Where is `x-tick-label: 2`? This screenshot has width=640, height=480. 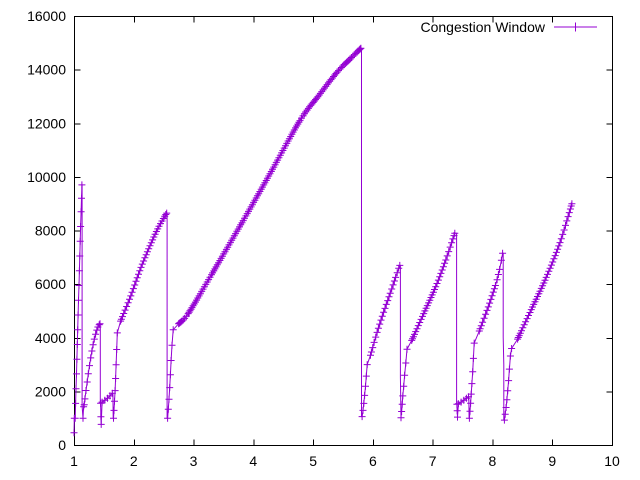 x-tick-label: 2 is located at coordinates (134, 461).